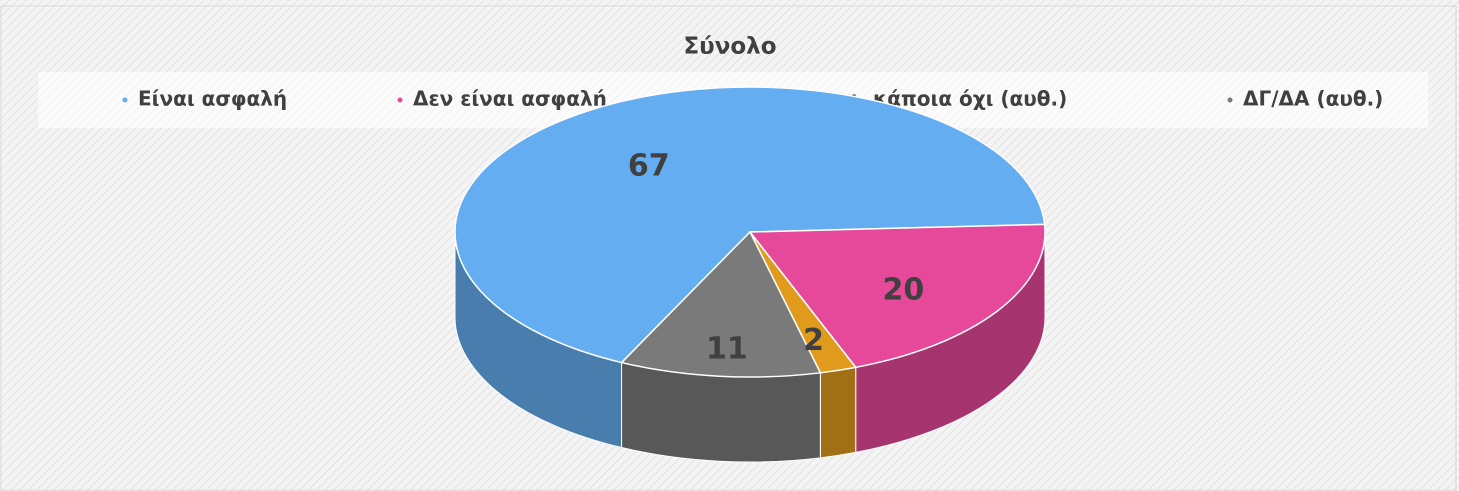  Describe the element at coordinates (1313, 99) in the screenshot. I see `legend-label: ΔΓ/ΔΑ (αυθ.)` at that location.